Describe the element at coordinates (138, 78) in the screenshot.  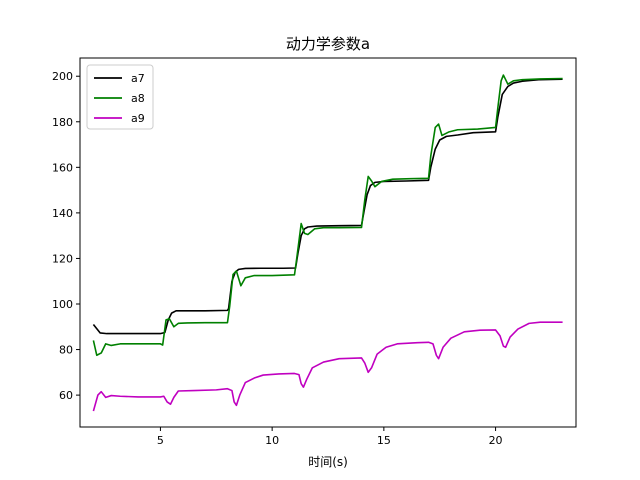
I see `legend-label-a7: a7` at that location.